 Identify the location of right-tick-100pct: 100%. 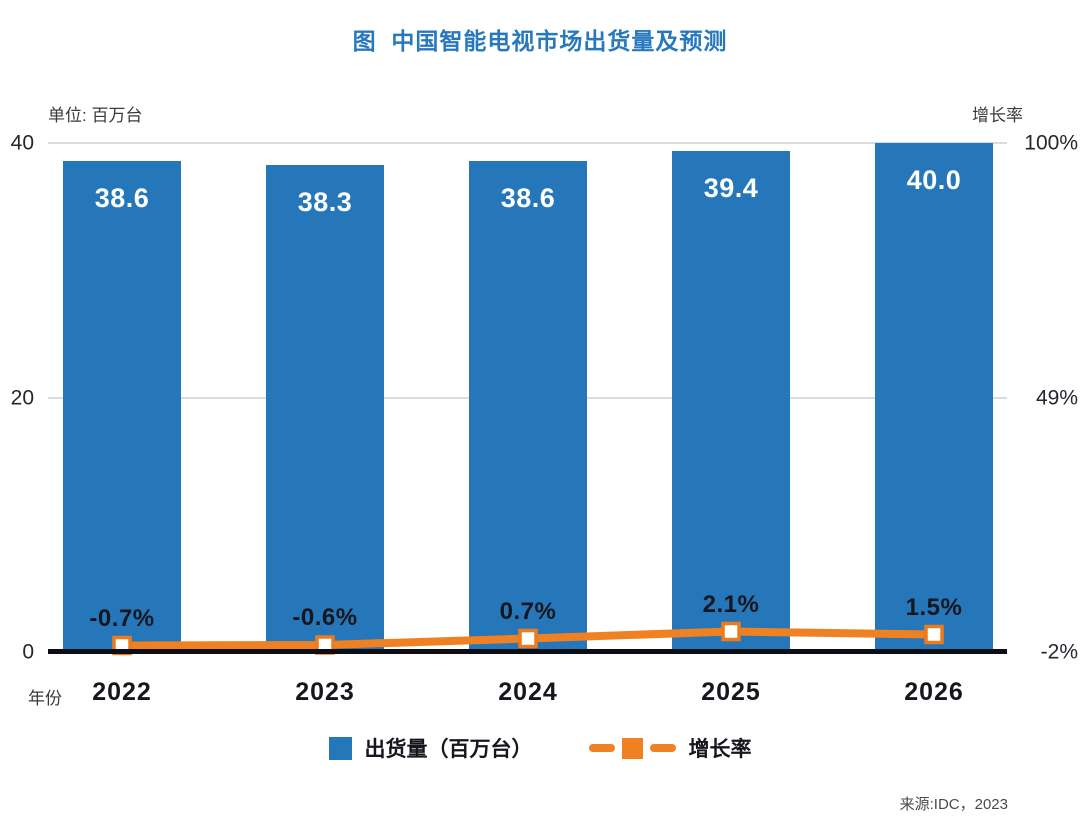
(1051, 143).